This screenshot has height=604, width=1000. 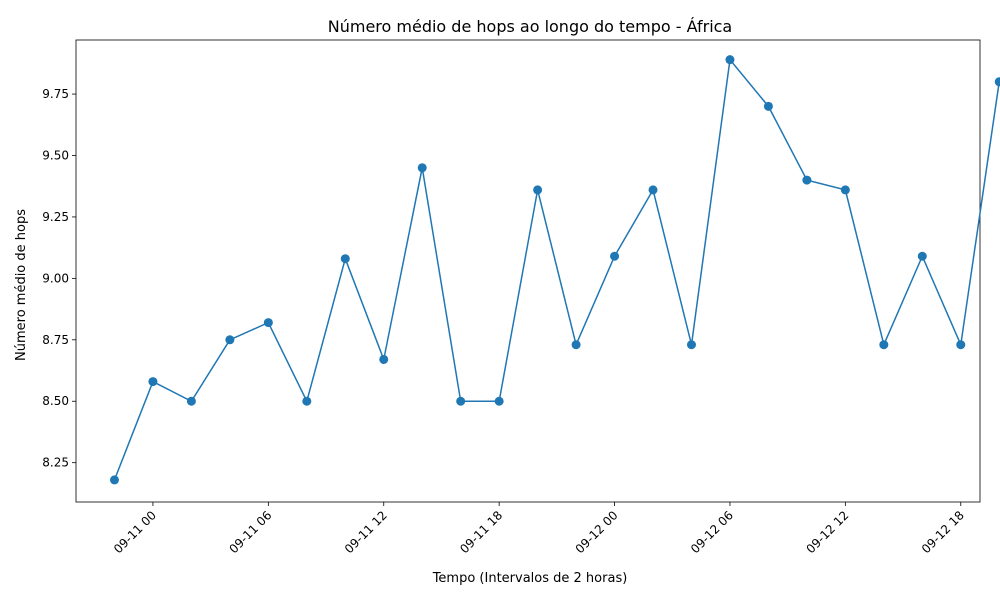 What do you see at coordinates (55, 401) in the screenshot?
I see `y-tick-label: 8.50` at bounding box center [55, 401].